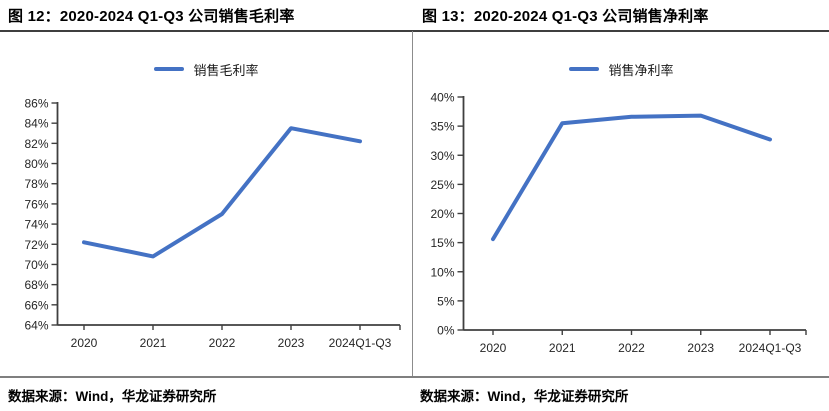  I want to click on svg-text: 30%, so click(442, 156).